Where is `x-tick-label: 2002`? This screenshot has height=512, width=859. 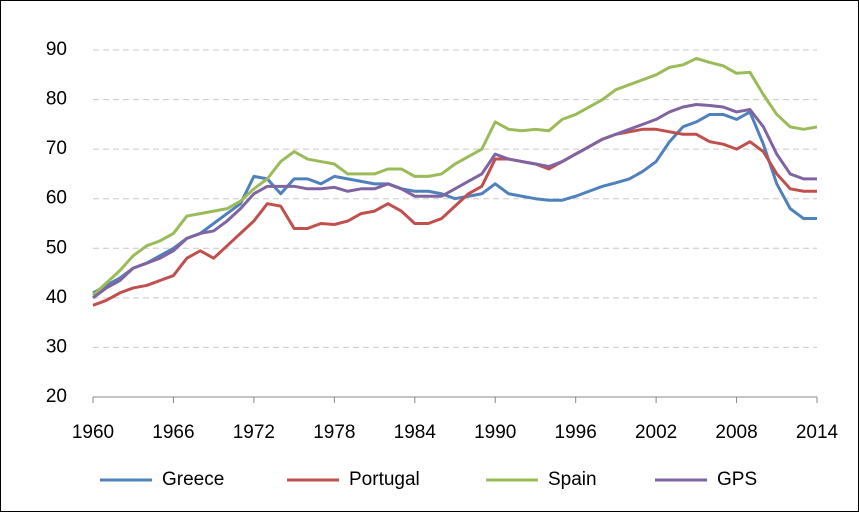
x-tick-label: 2002 is located at coordinates (656, 432).